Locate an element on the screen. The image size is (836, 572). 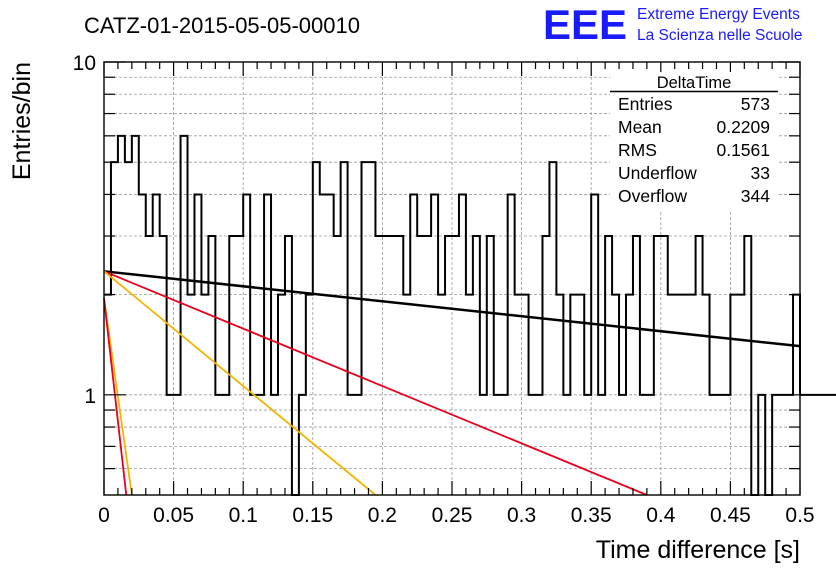
y-tick-labels: 1 10 is located at coordinates (84, 230).